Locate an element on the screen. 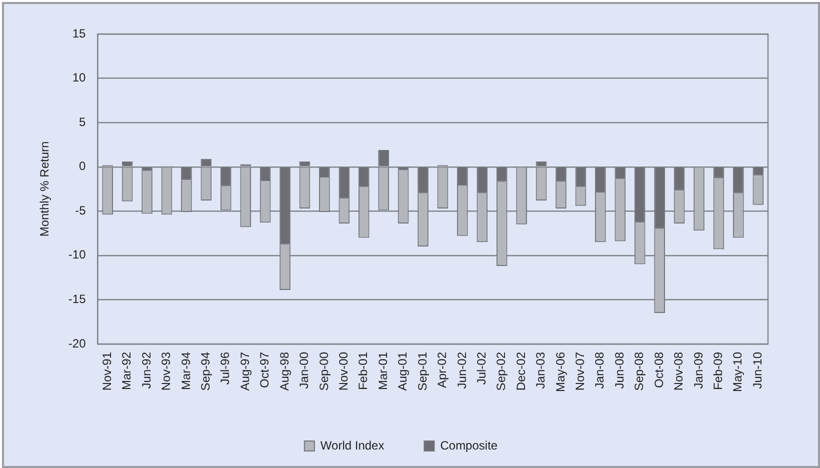  x-tick-label: Jan-00 is located at coordinates (304, 370).